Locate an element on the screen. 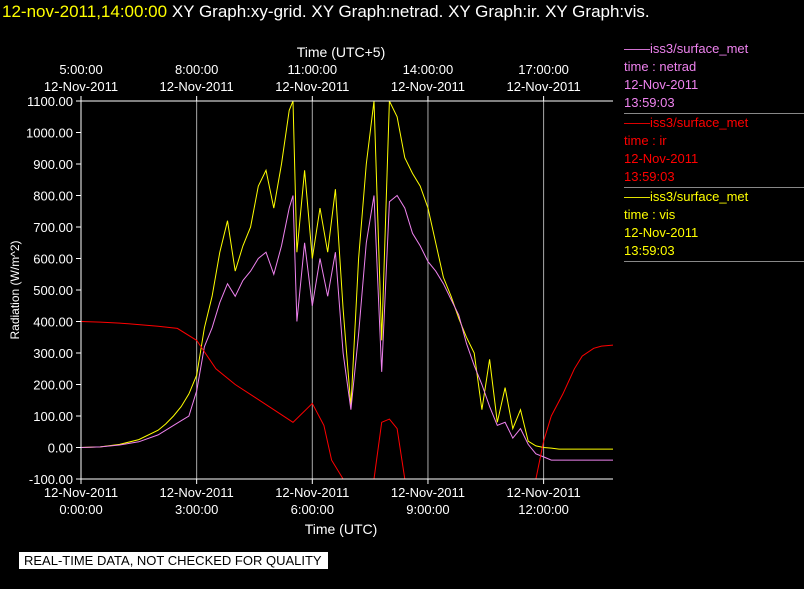 This screenshot has height=589, width=804. y-tick-label: 300.00 is located at coordinates (53, 353).